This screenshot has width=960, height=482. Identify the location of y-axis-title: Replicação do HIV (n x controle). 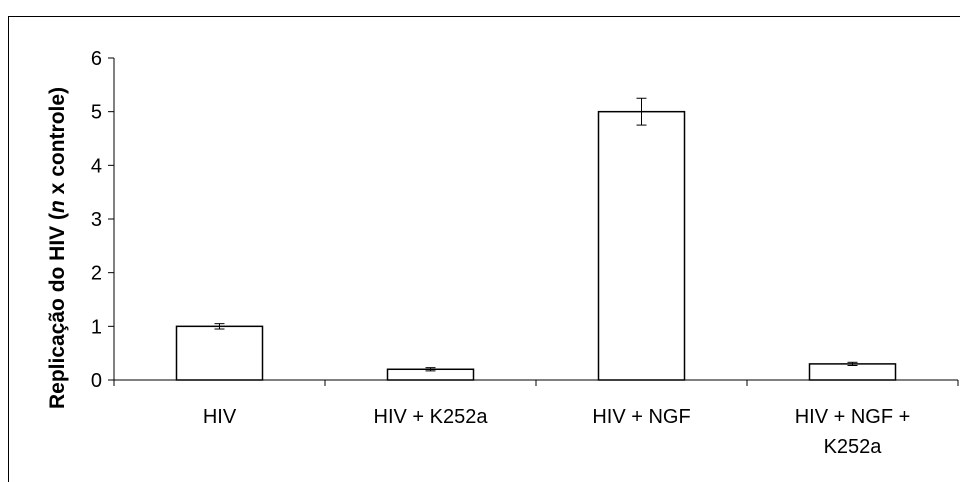
(57, 248).